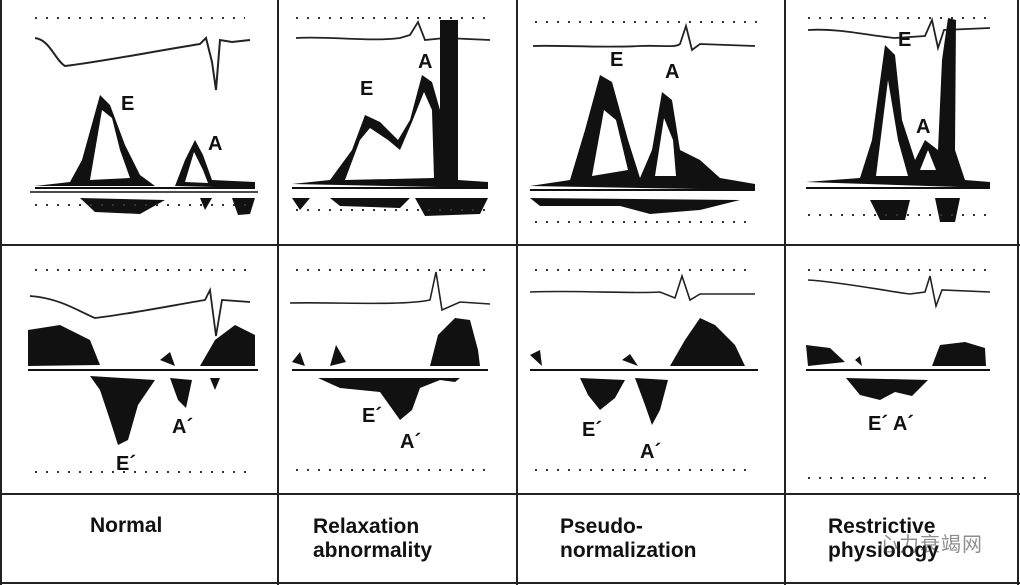 This screenshot has height=585, width=1020. I want to click on bottom-e-label-normal: E´, so click(126, 464).